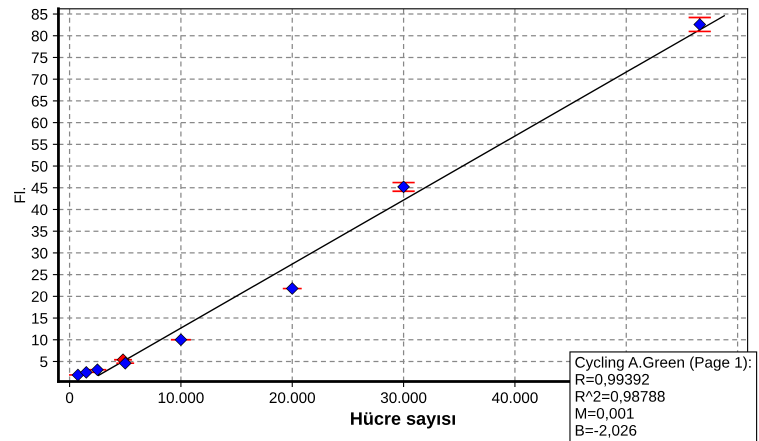 The image size is (759, 441). Describe the element at coordinates (181, 398) in the screenshot. I see `x-tick-label: 10.000` at that location.